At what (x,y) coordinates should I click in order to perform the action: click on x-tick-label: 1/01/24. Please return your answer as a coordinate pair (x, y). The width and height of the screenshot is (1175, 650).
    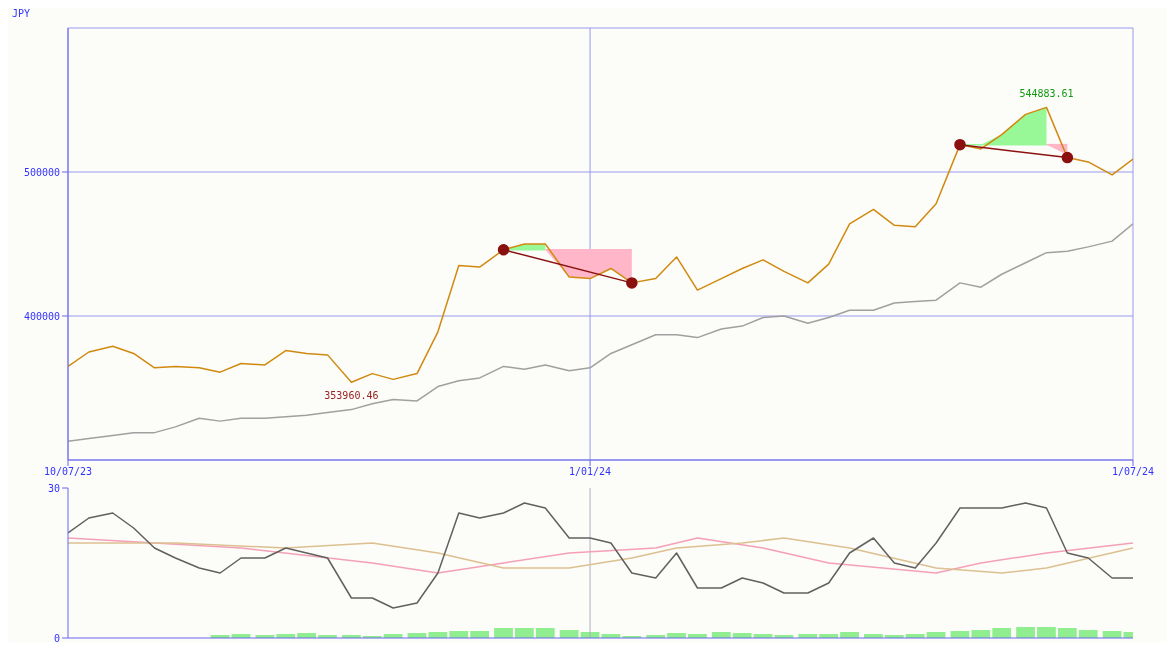
    Looking at the image, I should click on (590, 472).